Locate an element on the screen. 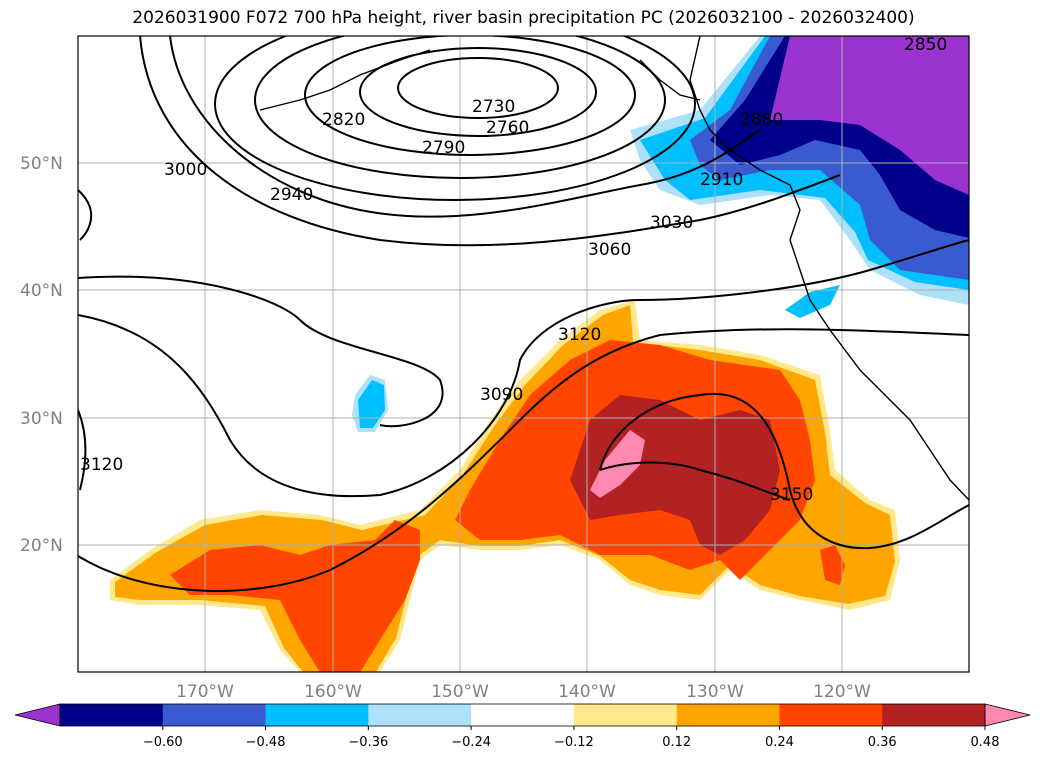  contour-label-2820: 2820 is located at coordinates (343, 120).